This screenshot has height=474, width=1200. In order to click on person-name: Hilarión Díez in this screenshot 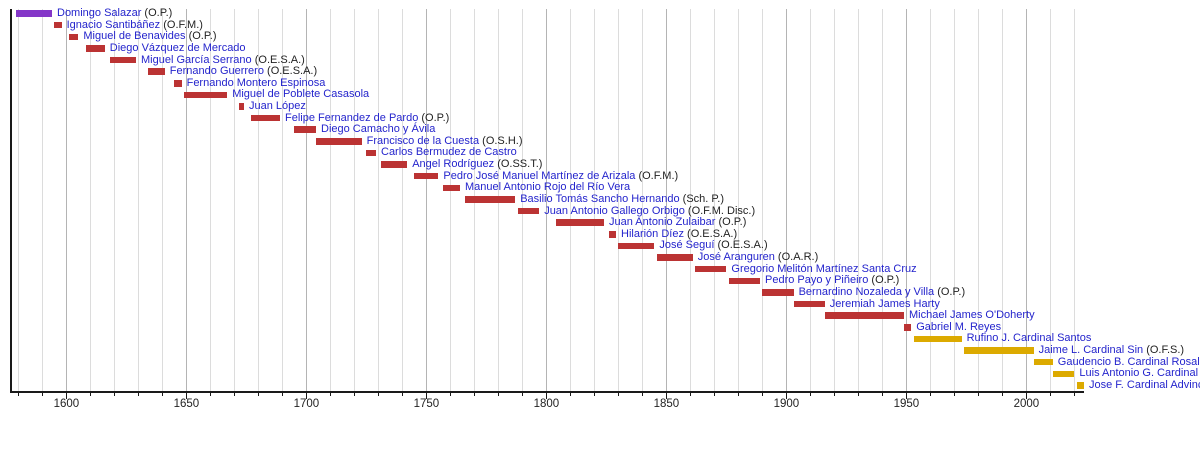, I will do `click(652, 233)`.